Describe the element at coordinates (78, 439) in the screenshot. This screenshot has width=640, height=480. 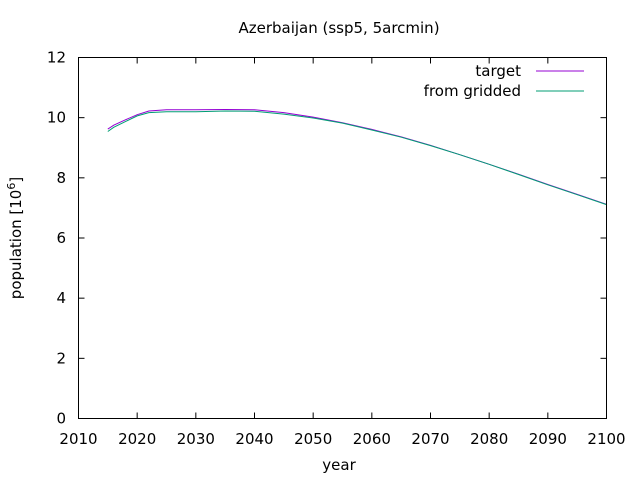
I see `x-tick-label: 2010` at that location.